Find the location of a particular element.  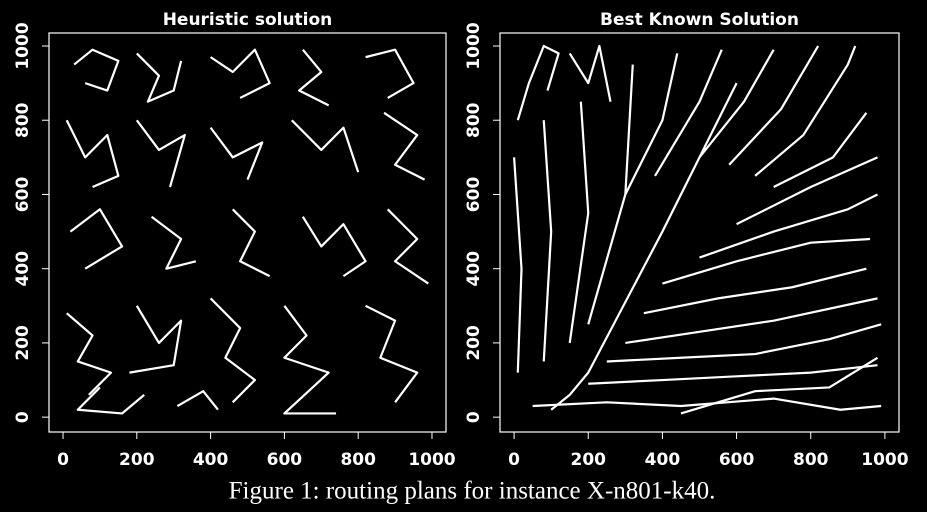

chart-title: Heuristic solution is located at coordinates (248, 20).